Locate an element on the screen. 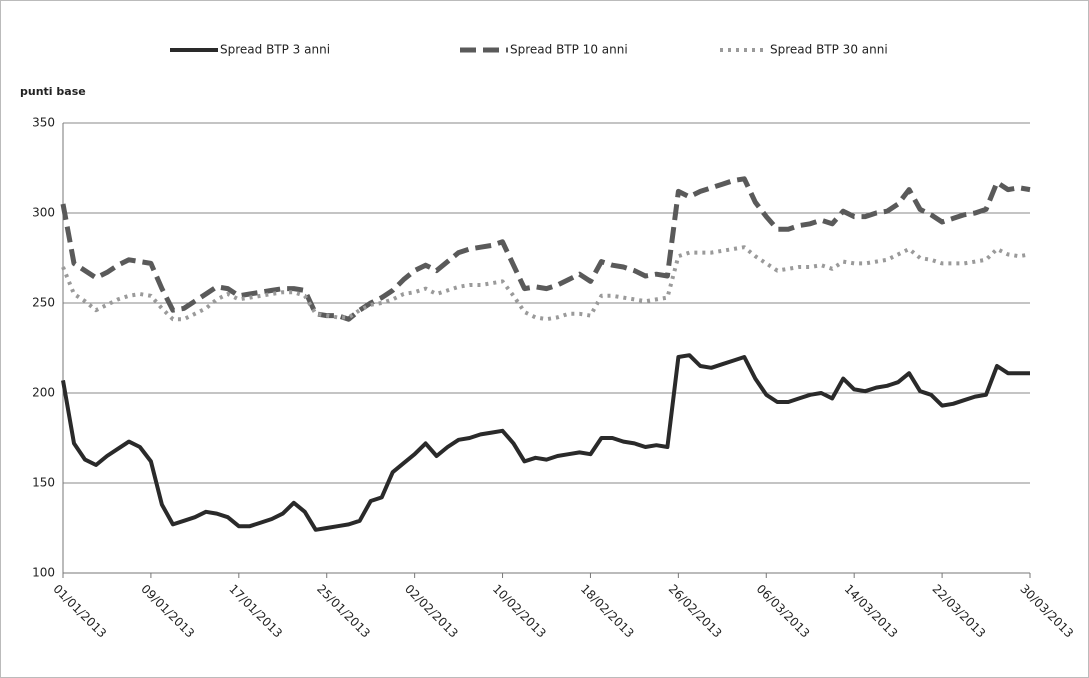  series-line is located at coordinates (546, 283).